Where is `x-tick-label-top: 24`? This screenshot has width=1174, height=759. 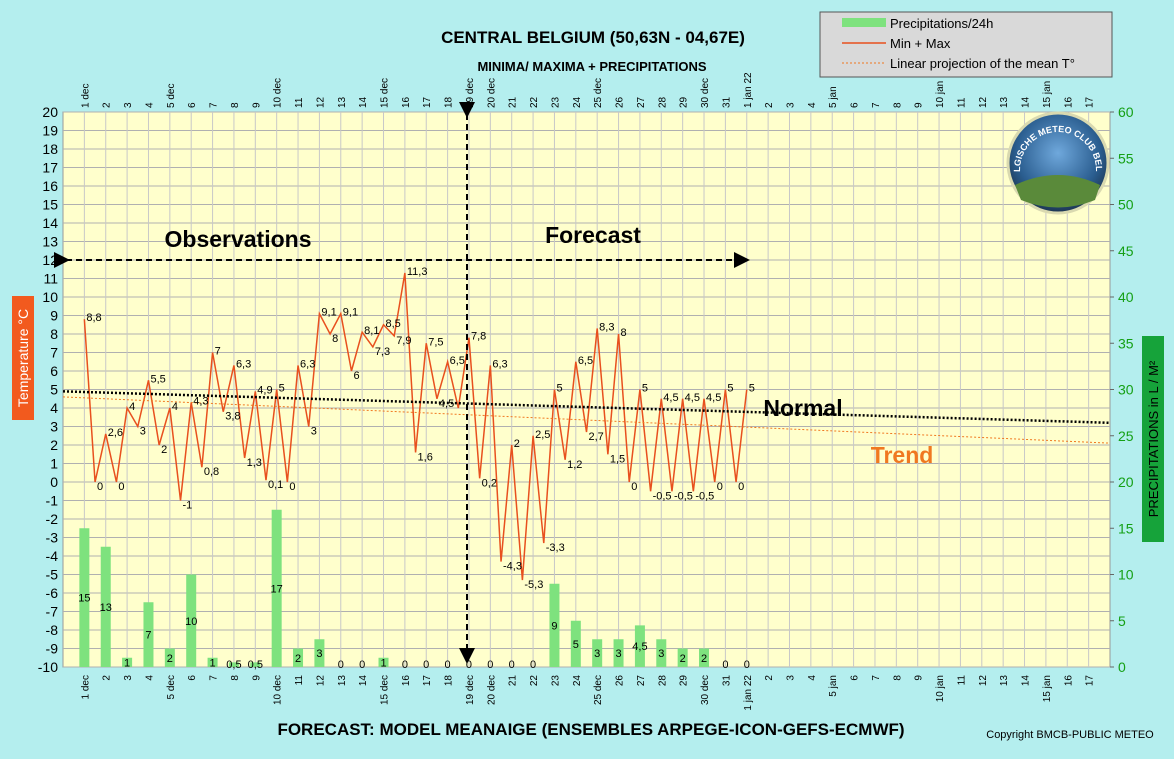 x-tick-label-top: 24 is located at coordinates (577, 102).